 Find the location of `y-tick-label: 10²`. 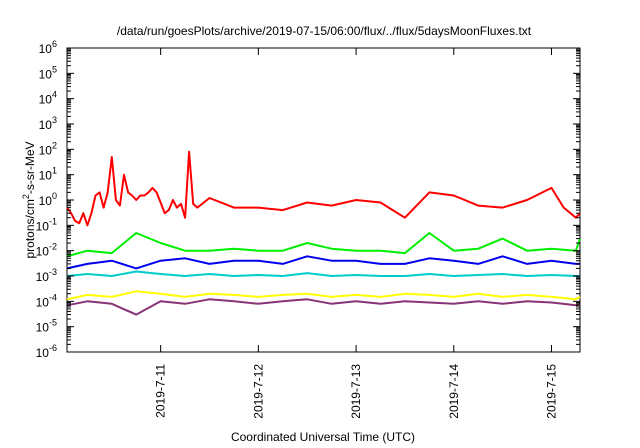

y-tick-label: 10² is located at coordinates (48, 148).